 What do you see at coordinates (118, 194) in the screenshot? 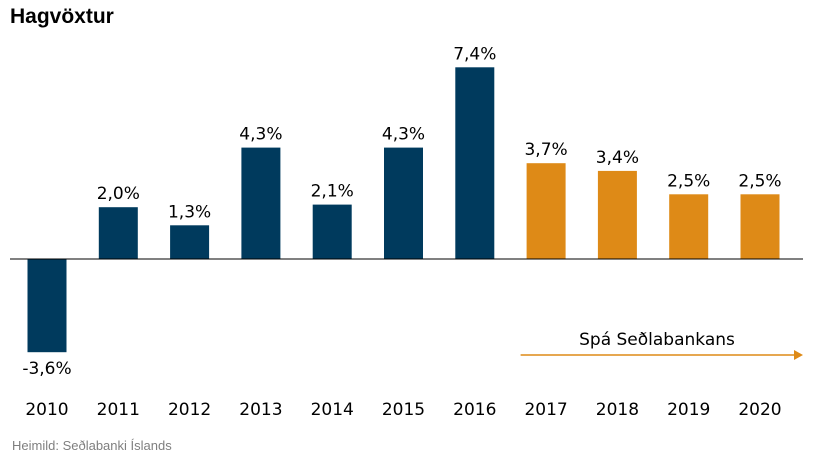
I see `data-label-2011: 2,0%` at bounding box center [118, 194].